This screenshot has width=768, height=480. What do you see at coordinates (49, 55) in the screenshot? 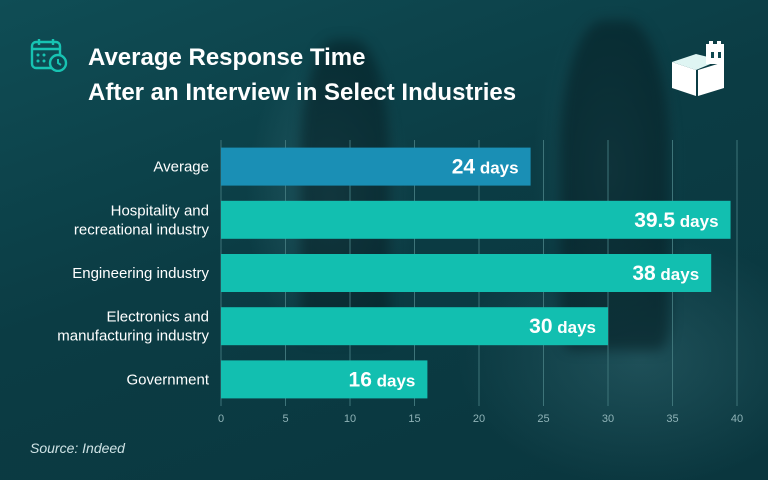
I see `calendar-clock-icon` at bounding box center [49, 55].